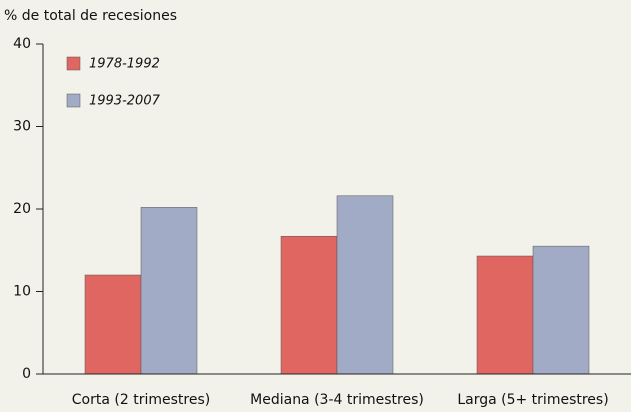 This screenshot has height=412, width=631. I want to click on legend-text: 1993-2007, so click(125, 101).